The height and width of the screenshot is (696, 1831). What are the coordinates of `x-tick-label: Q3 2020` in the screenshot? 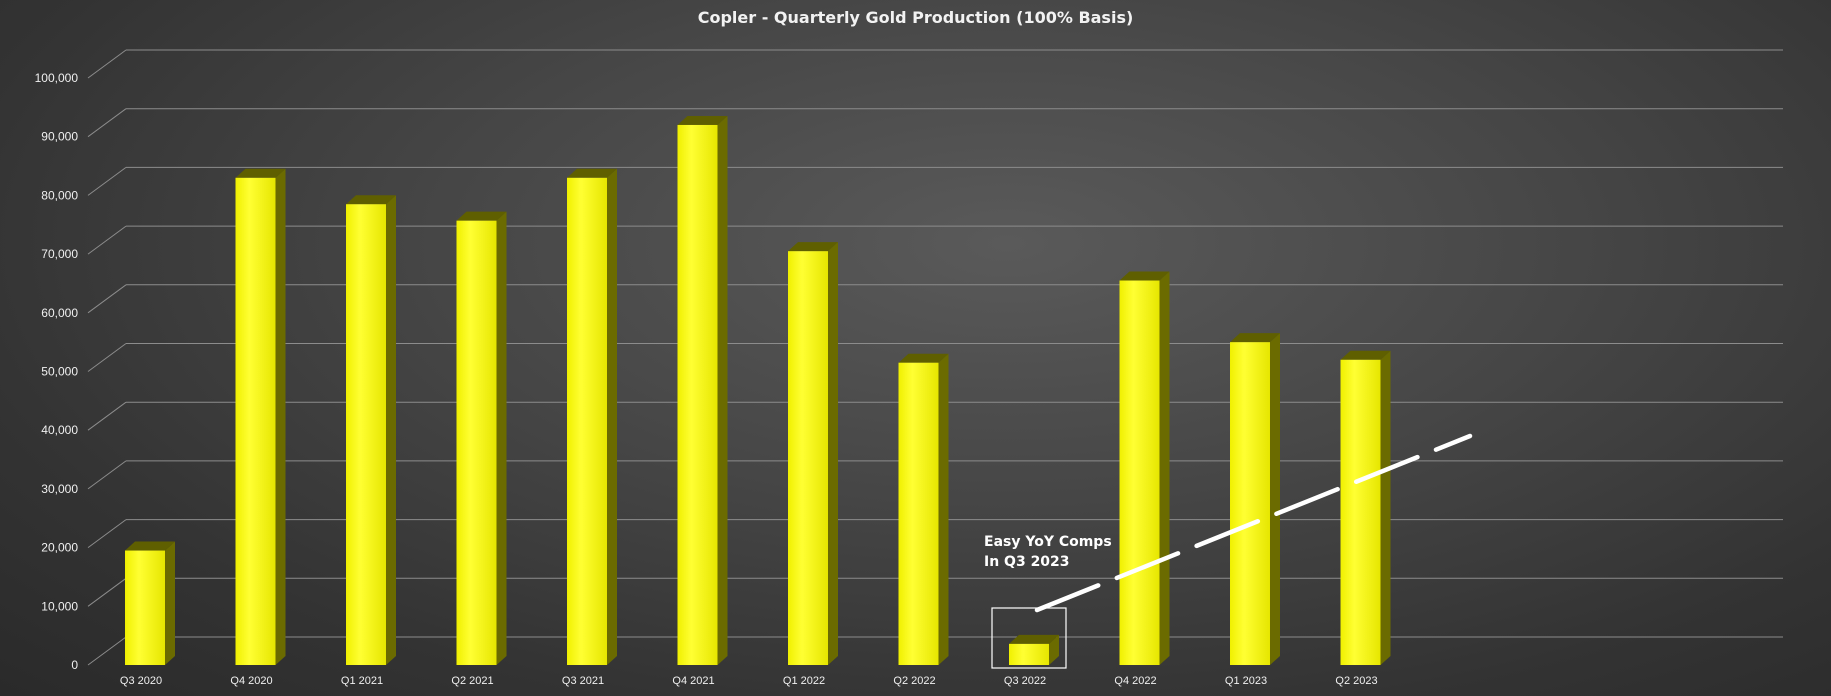 It's located at (141, 681).